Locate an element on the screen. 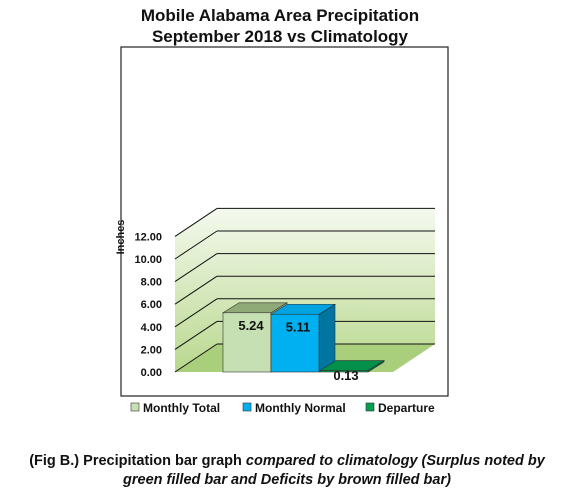  legend-item: Monthly Total is located at coordinates (175, 408).